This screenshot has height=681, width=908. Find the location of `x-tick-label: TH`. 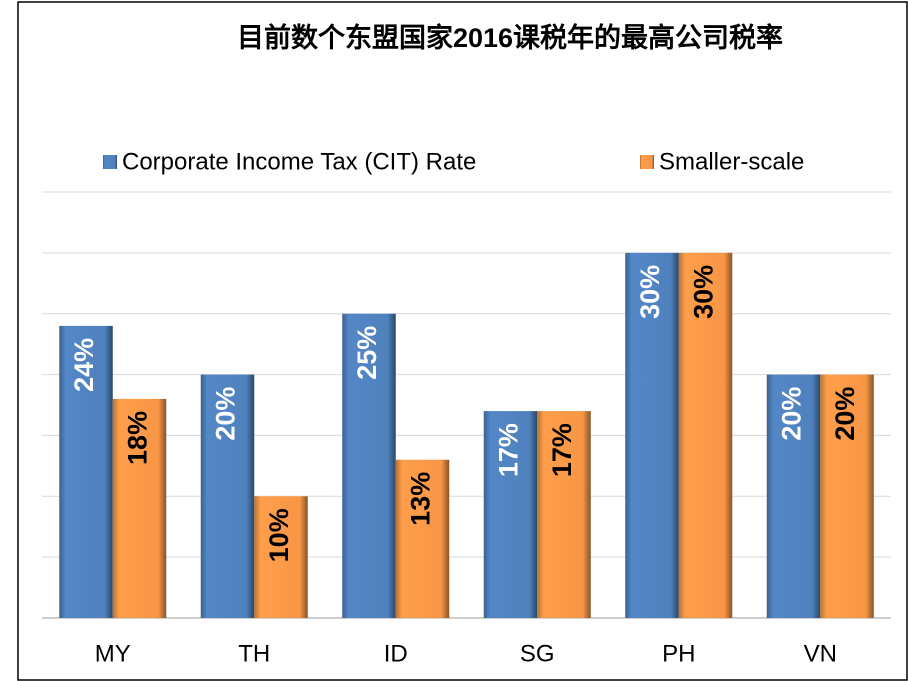

x-tick-label: TH is located at coordinates (254, 653).